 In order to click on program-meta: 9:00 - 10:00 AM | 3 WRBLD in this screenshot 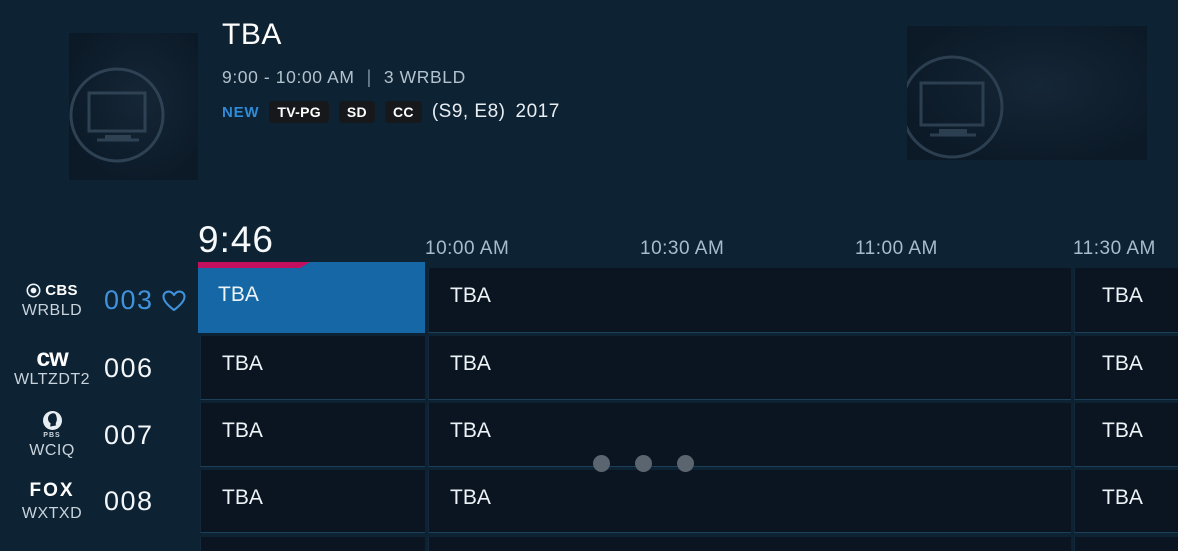, I will do `click(391, 77)`.